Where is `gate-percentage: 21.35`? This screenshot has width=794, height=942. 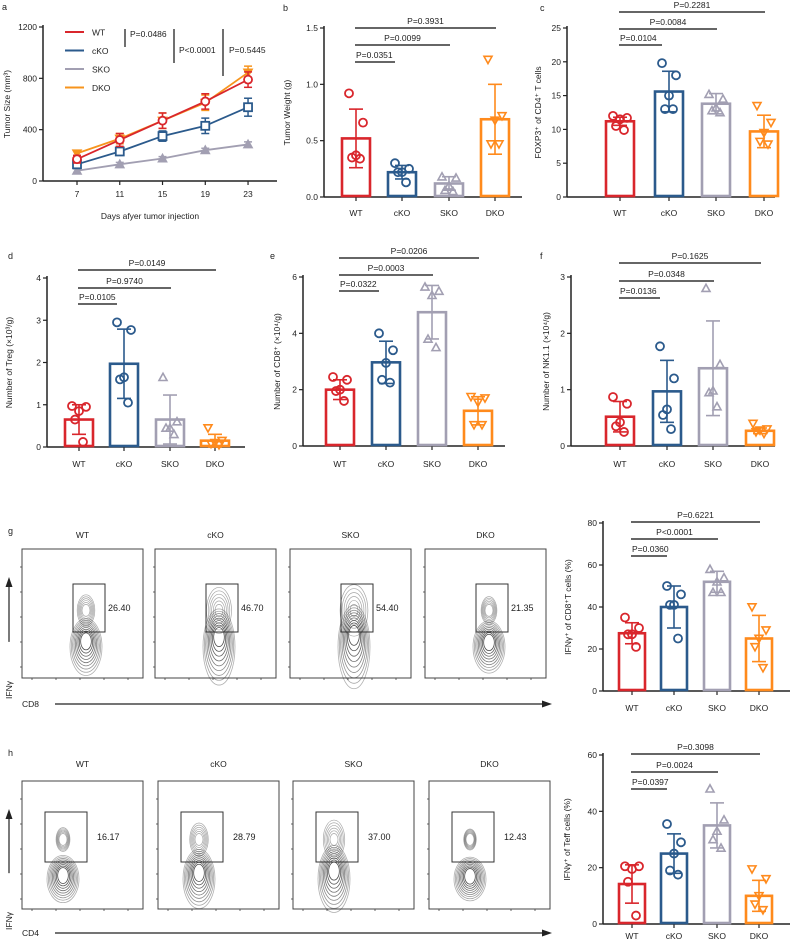
gate-percentage: 21.35 is located at coordinates (522, 608).